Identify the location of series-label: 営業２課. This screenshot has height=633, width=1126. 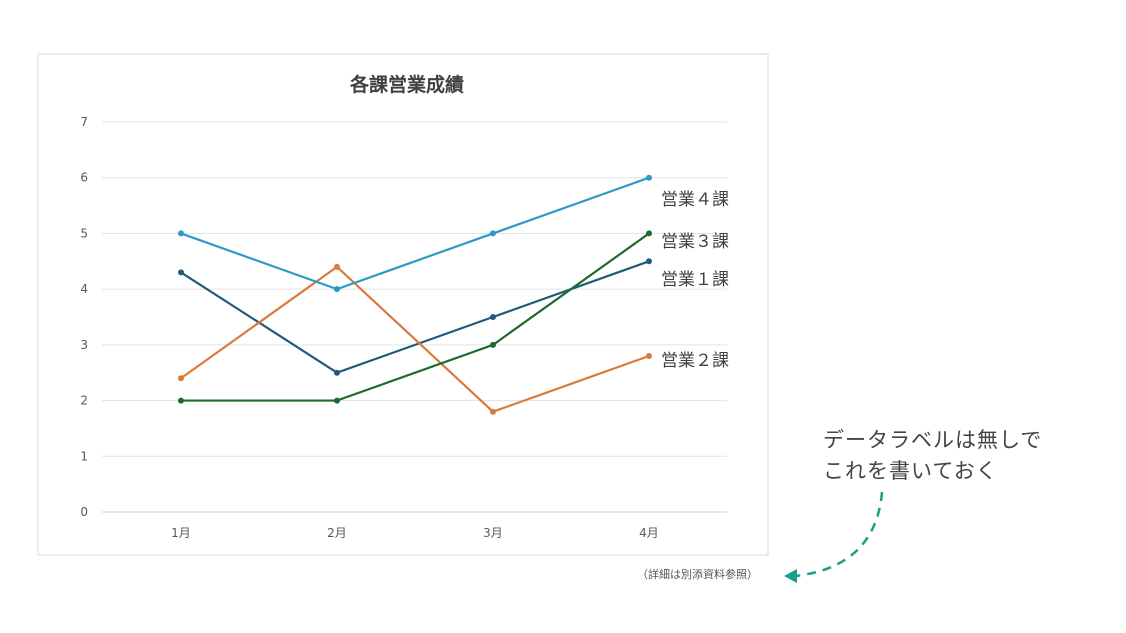
(695, 361).